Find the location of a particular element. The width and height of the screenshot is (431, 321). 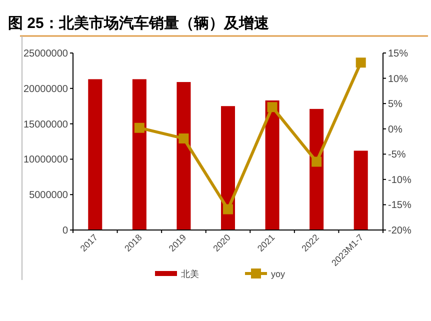

y2-tick-label: -10% is located at coordinates (400, 180).